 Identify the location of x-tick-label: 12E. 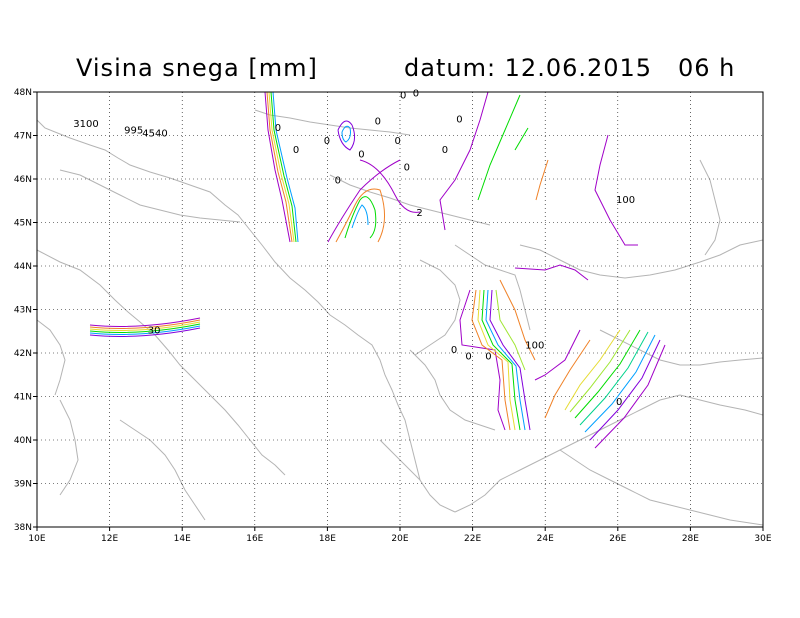
(109, 539).